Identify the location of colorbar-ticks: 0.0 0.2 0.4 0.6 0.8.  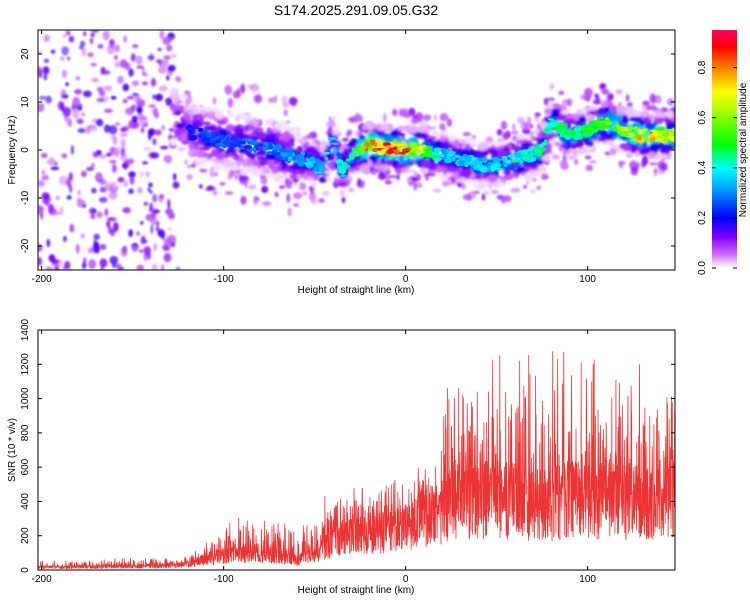
(717, 167).